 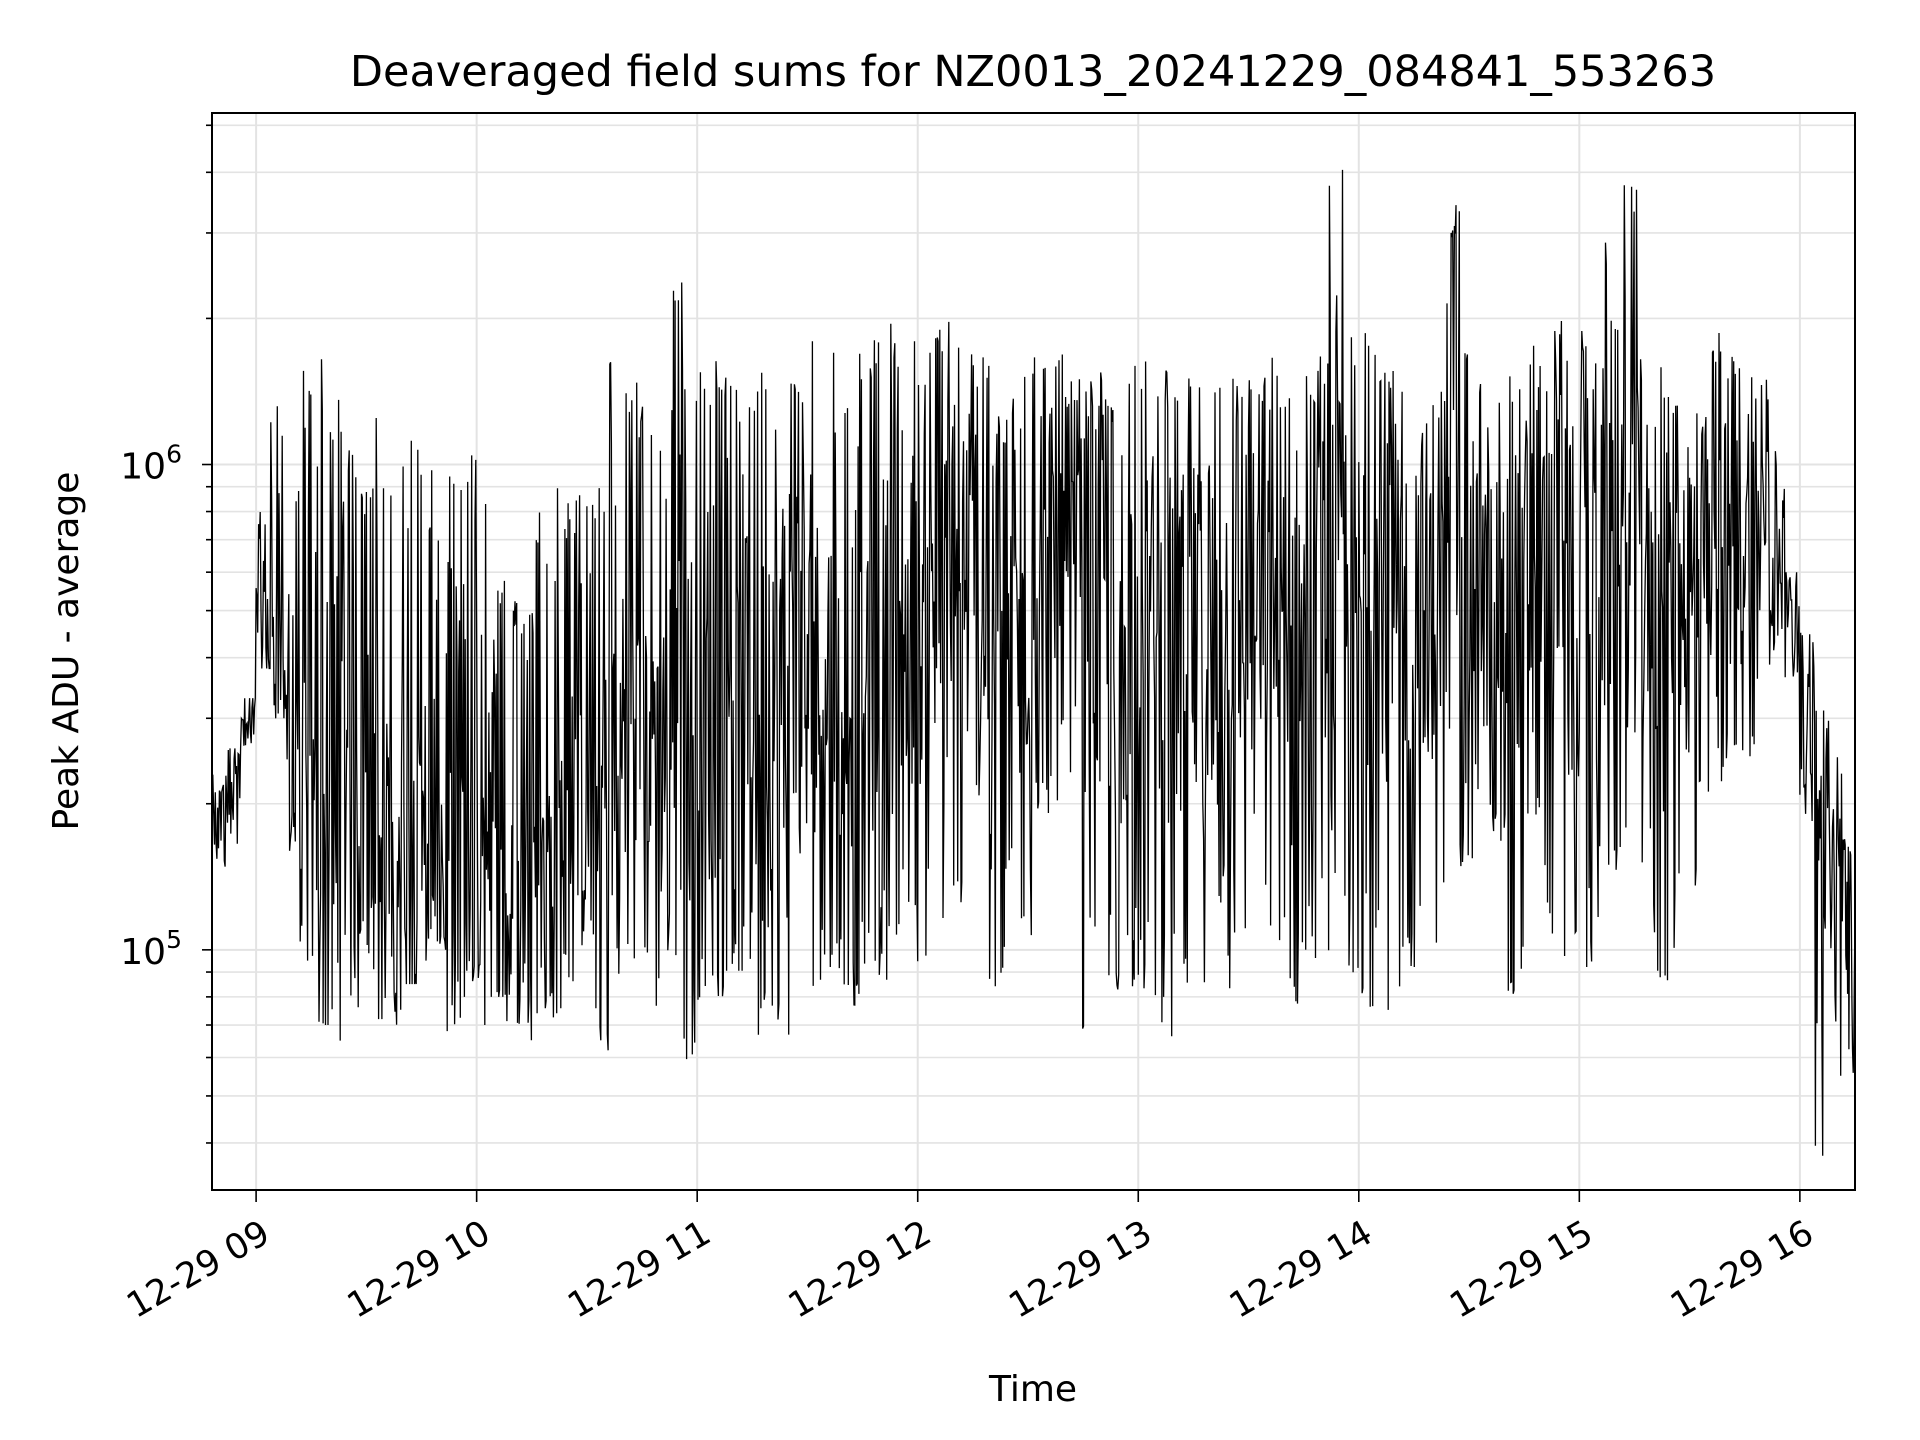 I want to click on y-tick-label-exponent: 6, so click(x=174, y=454).